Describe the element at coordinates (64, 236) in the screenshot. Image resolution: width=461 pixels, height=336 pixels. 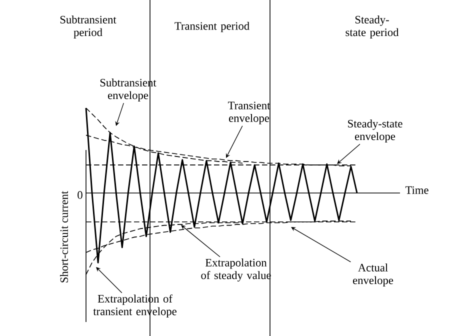
I see `y-axis-title: Short-circuit current` at that location.